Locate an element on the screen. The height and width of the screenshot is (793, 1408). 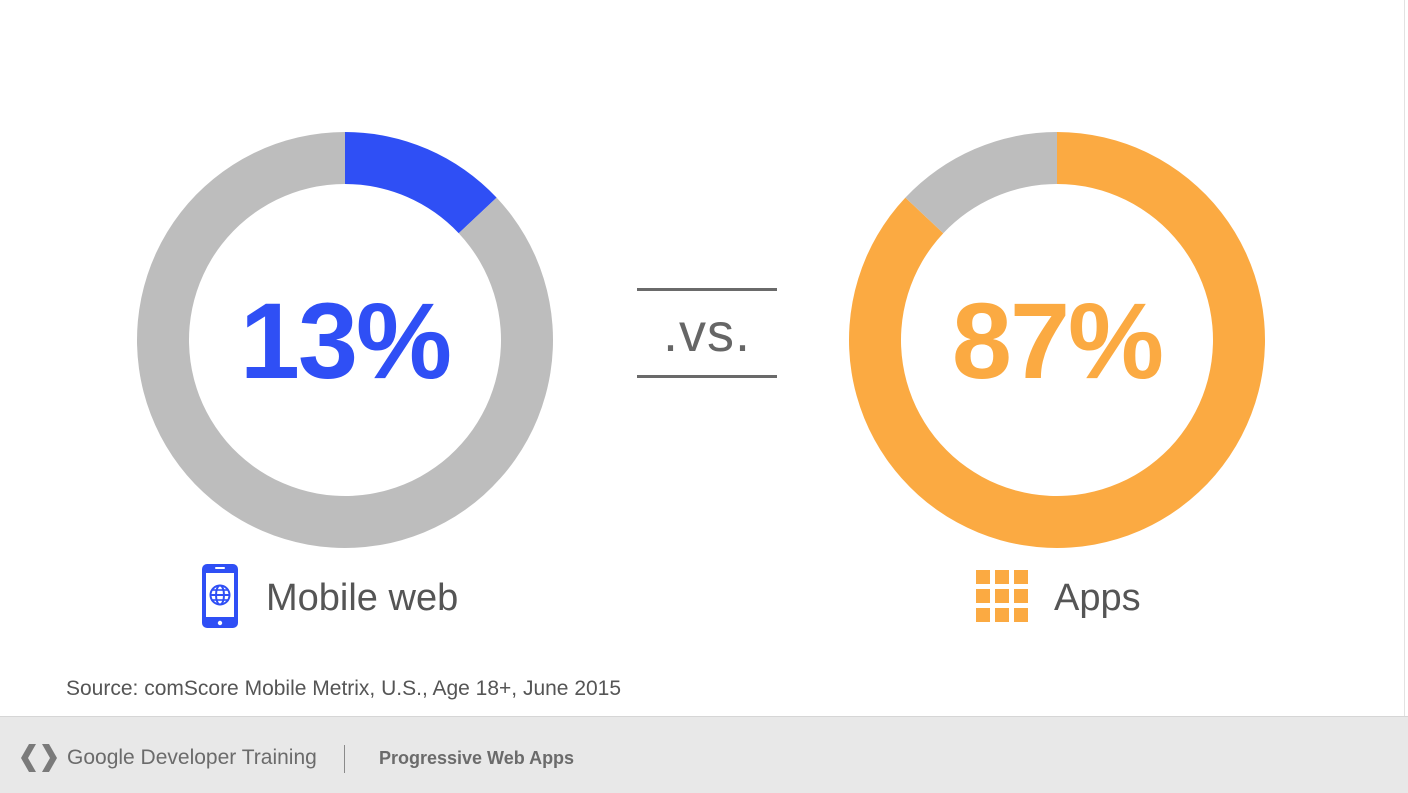
apps-label: Apps is located at coordinates (1097, 597).